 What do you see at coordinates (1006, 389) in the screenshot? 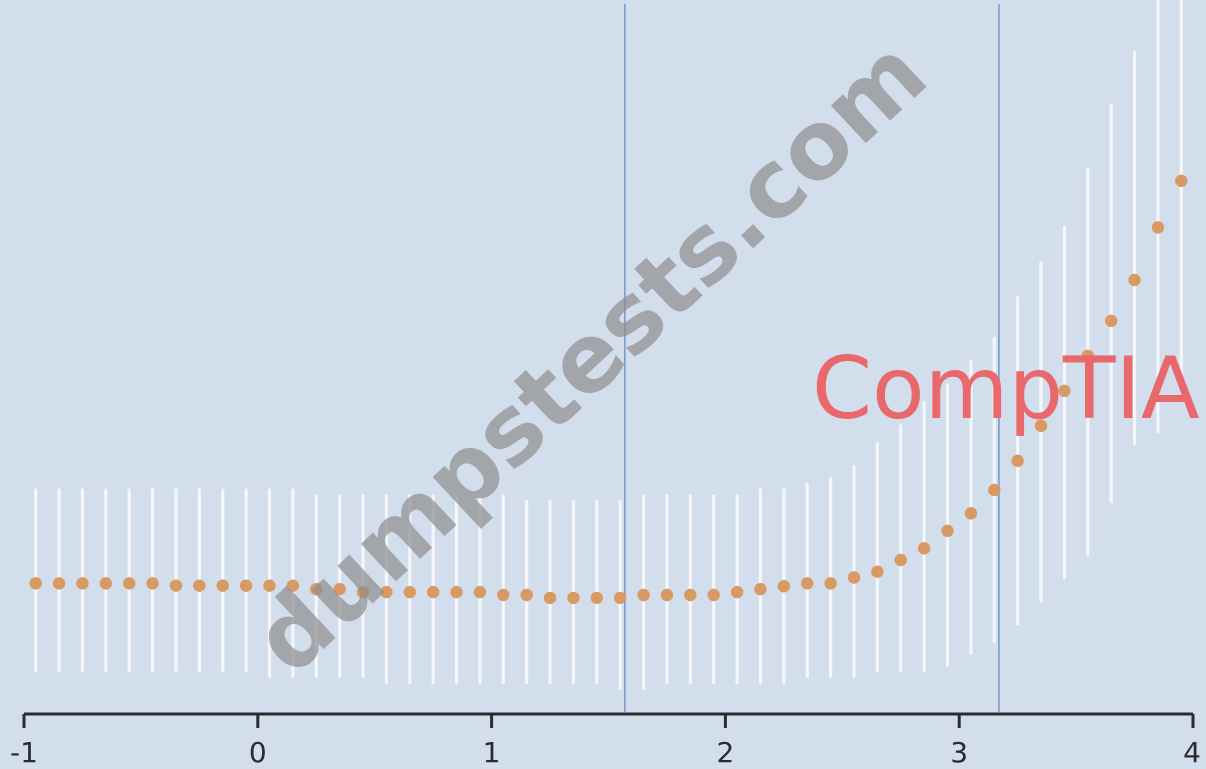
I see `comptia-logo: CompTIA` at bounding box center [1006, 389].